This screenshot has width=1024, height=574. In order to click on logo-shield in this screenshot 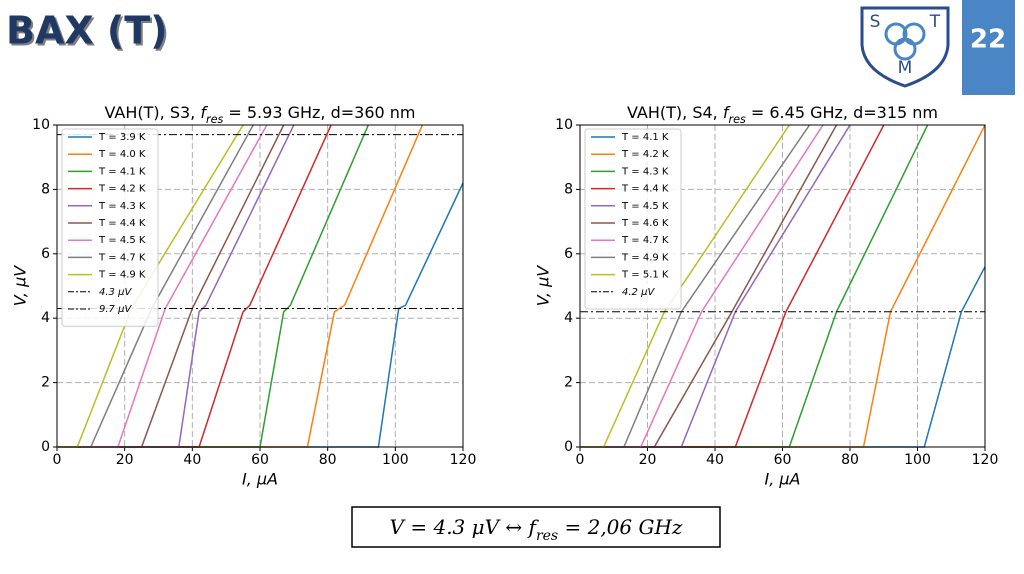, I will do `click(905, 47)`.